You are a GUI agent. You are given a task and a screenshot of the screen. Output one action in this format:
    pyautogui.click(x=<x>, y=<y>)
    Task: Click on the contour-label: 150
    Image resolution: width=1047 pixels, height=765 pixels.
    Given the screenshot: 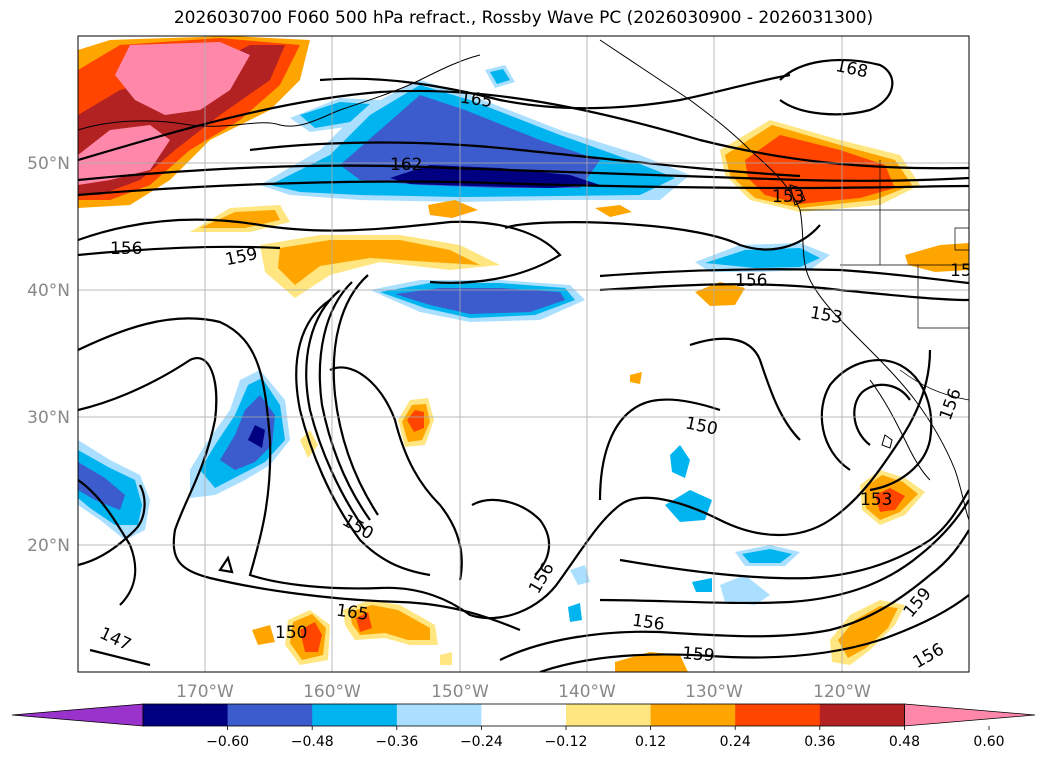 What is the action you would take?
    pyautogui.click(x=291, y=633)
    